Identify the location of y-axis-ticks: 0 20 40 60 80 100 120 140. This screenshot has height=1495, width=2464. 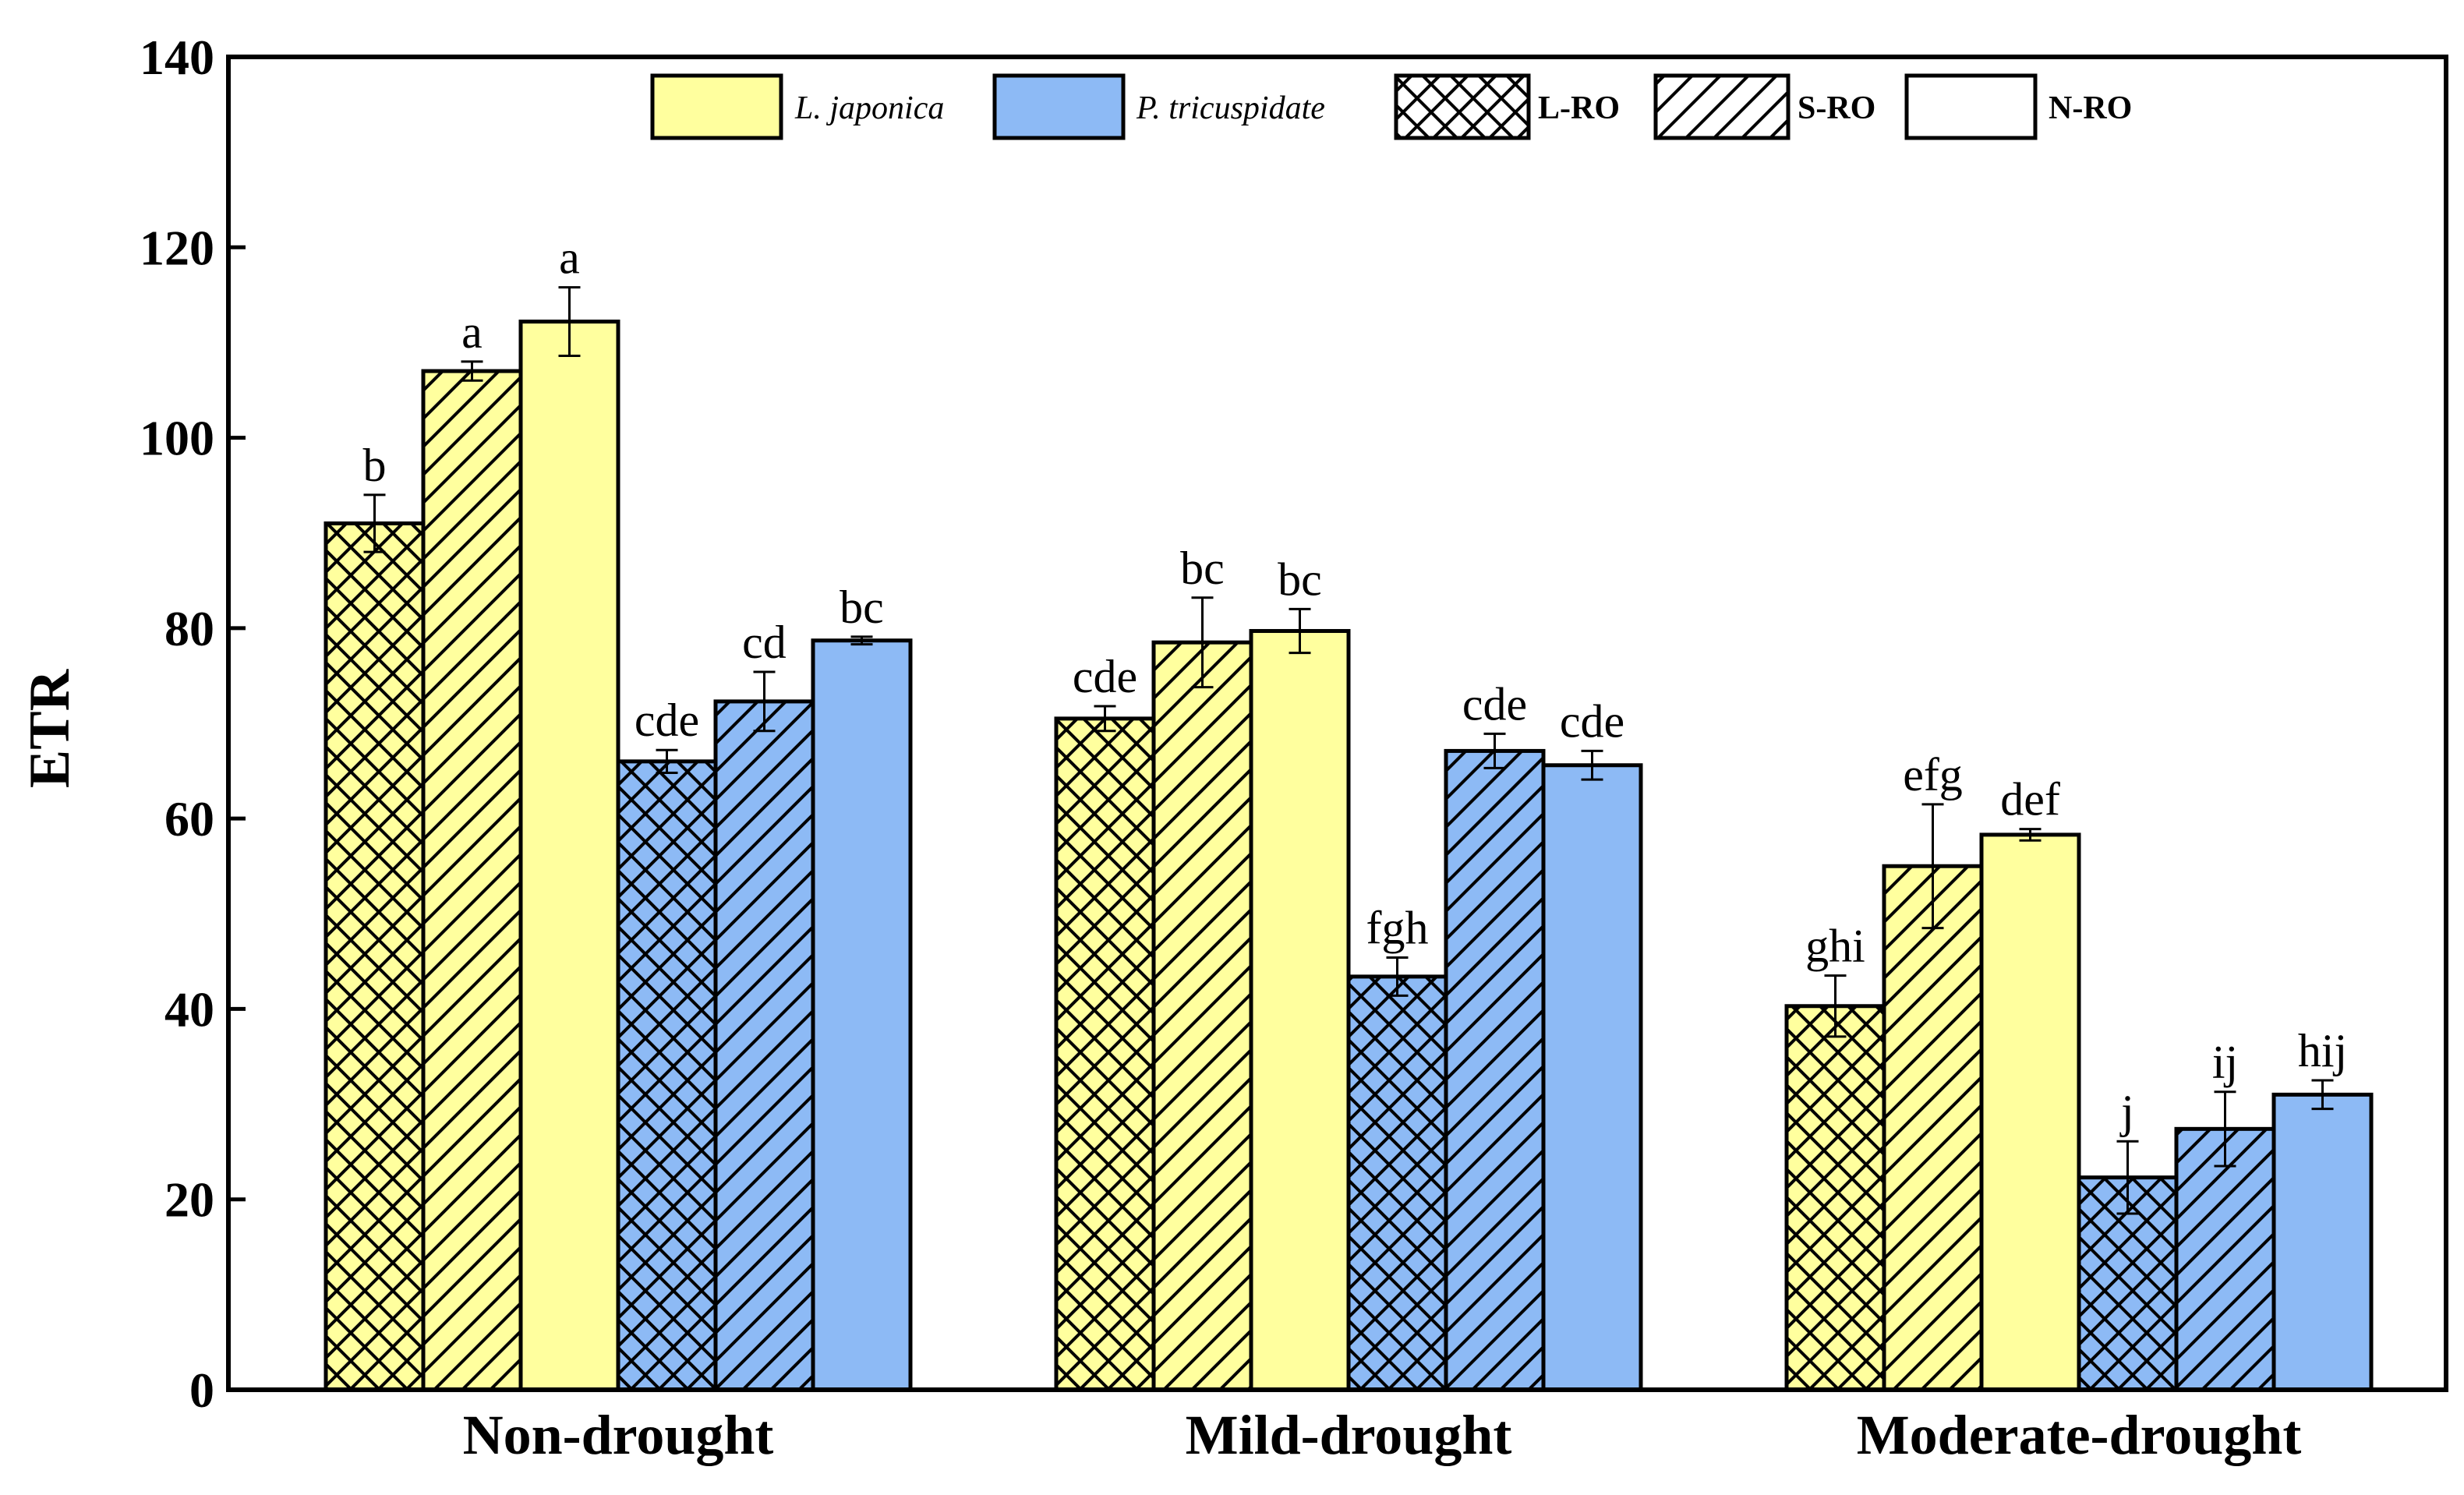
(193, 724).